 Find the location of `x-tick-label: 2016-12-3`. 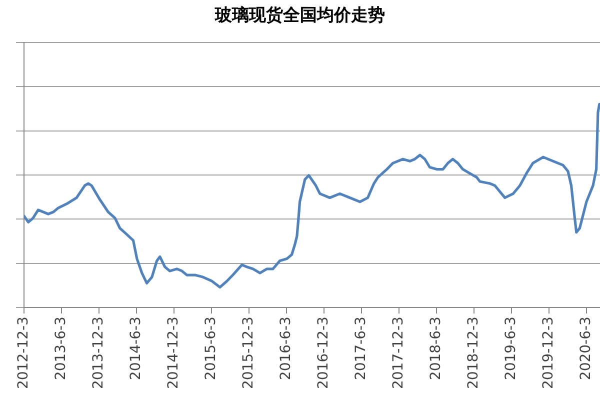

x-tick-label: 2016-12-3 is located at coordinates (324, 353).